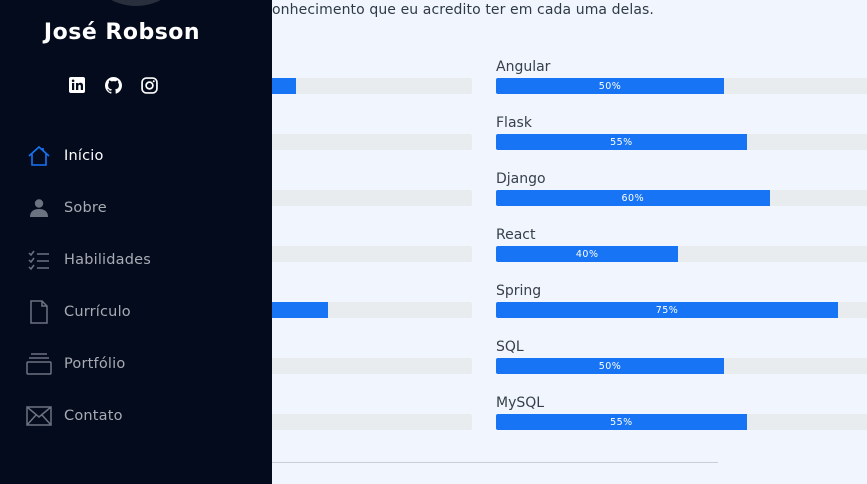  Describe the element at coordinates (149, 85) in the screenshot. I see `instagram-icon` at that location.